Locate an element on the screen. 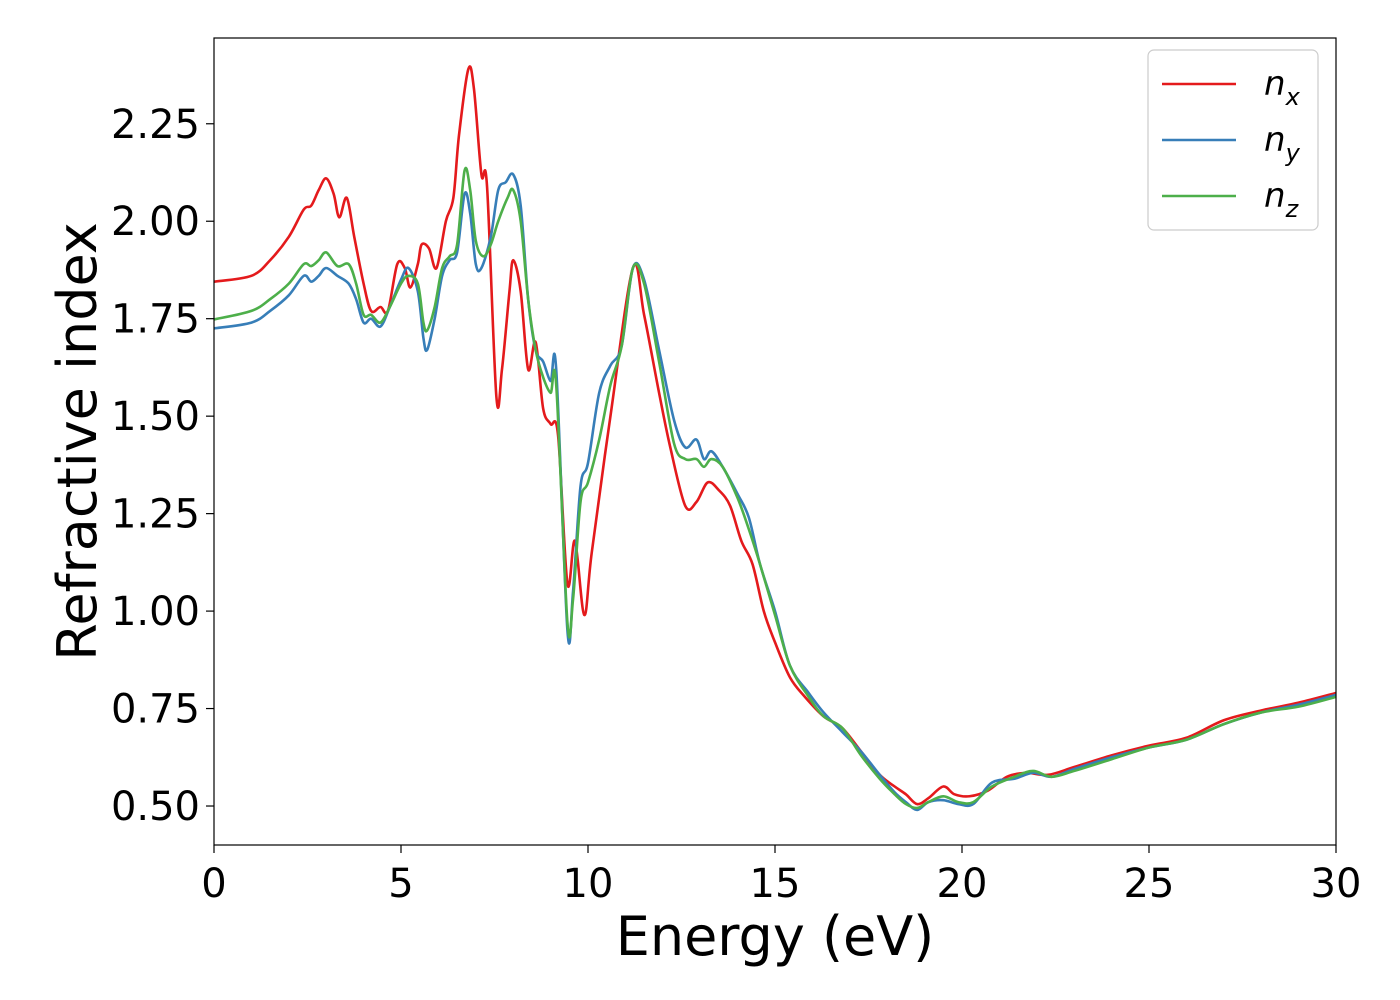 The height and width of the screenshot is (1000, 1400). x-tick-label: 10 is located at coordinates (588, 884).